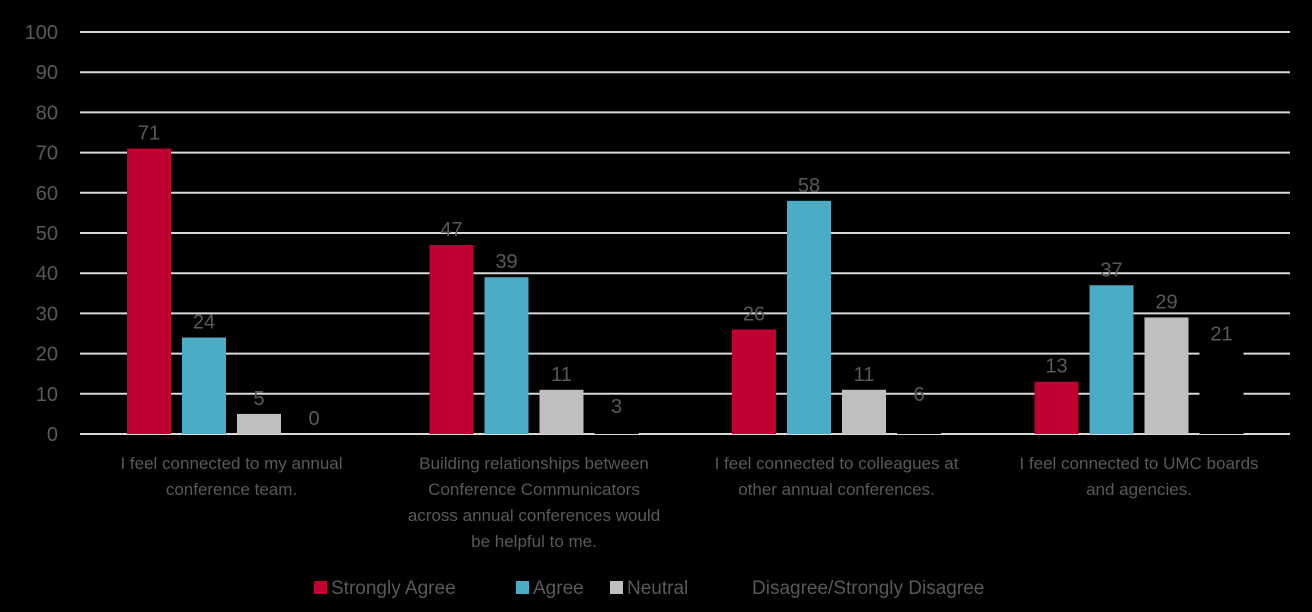 This screenshot has width=1312, height=612. What do you see at coordinates (52, 435) in the screenshot?
I see `y-tick-label: 0` at bounding box center [52, 435].